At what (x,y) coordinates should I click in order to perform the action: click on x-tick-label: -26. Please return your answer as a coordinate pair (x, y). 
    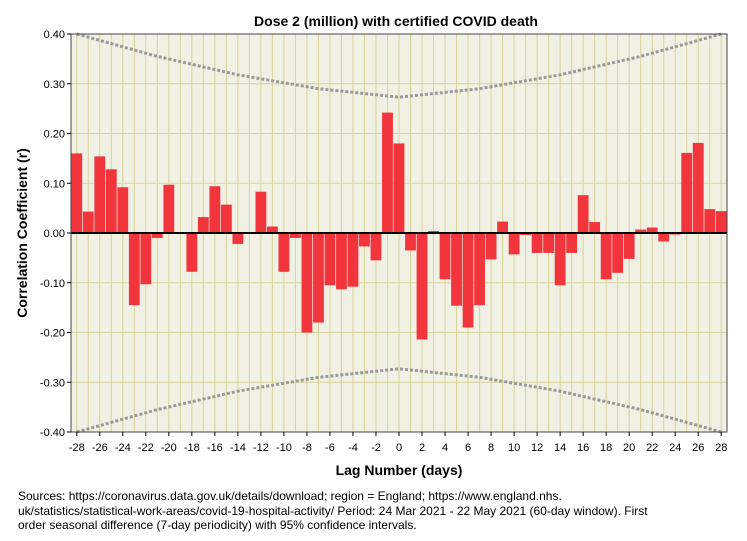
    Looking at the image, I should click on (100, 448).